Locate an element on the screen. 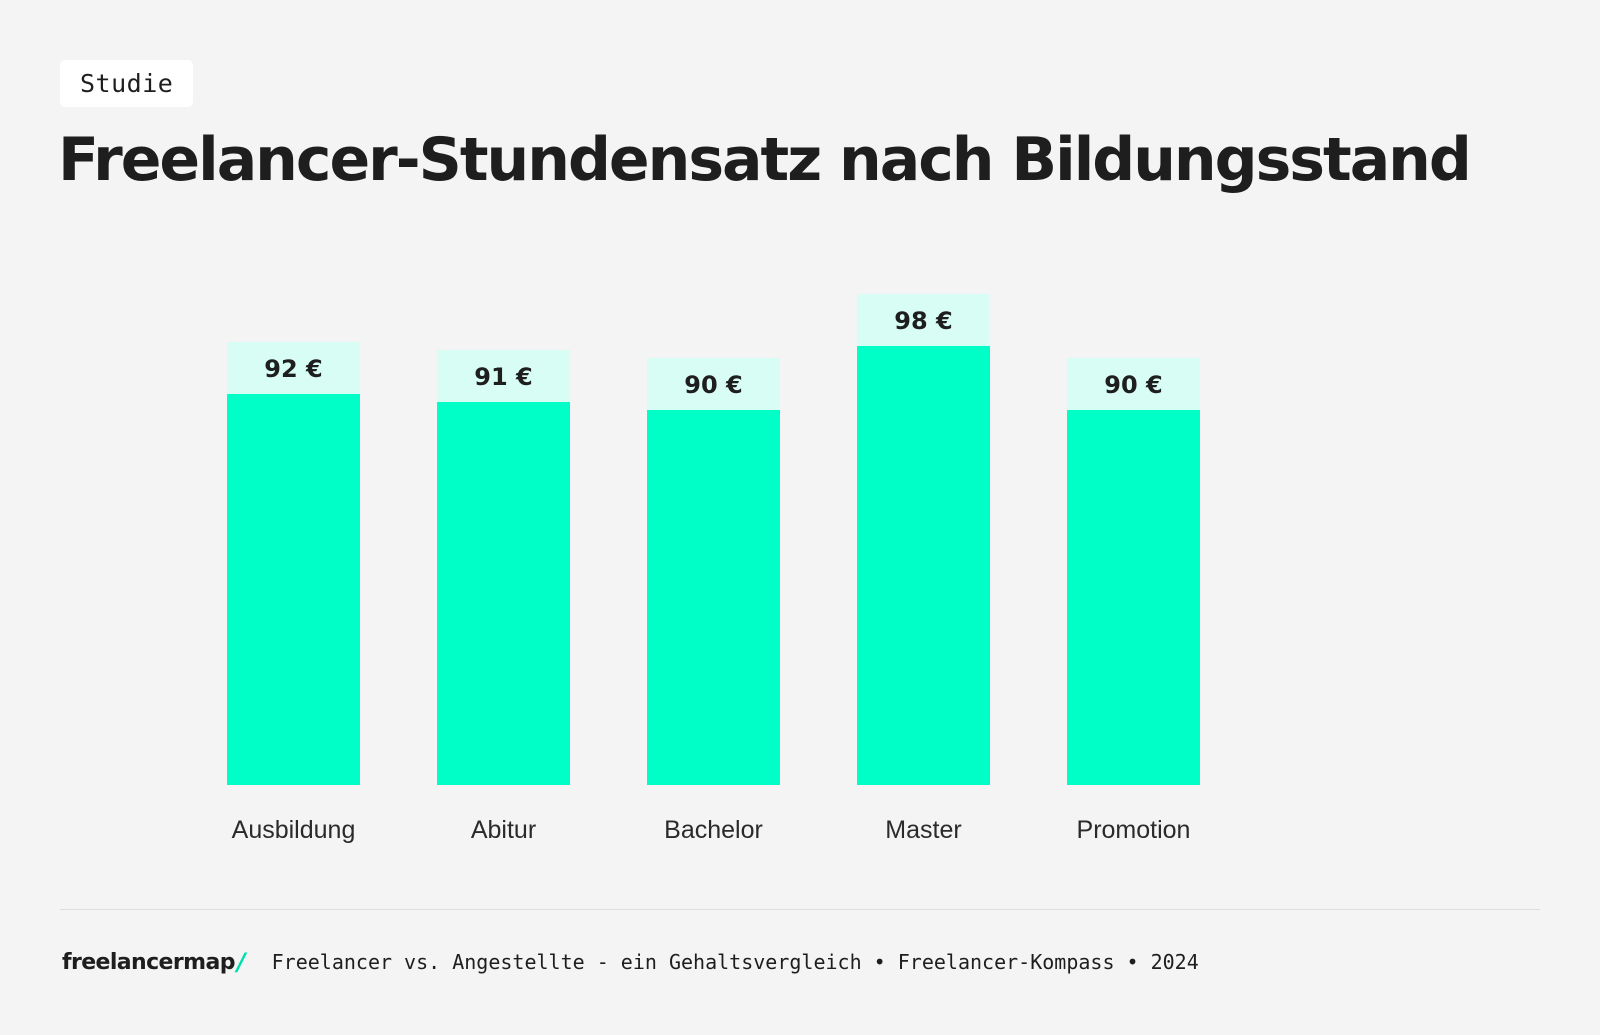 The height and width of the screenshot is (1035, 1600). category-tag: Studie is located at coordinates (127, 83).